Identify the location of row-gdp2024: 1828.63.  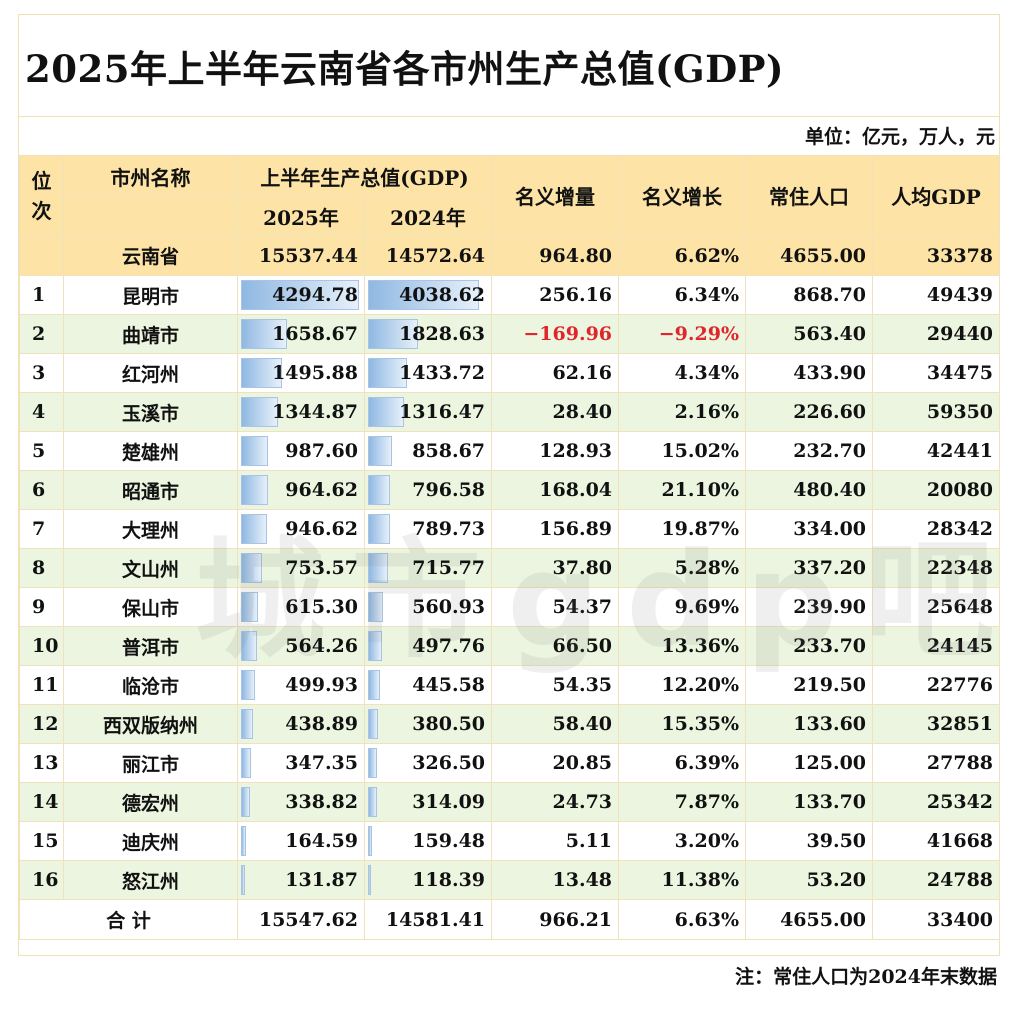
(428, 334).